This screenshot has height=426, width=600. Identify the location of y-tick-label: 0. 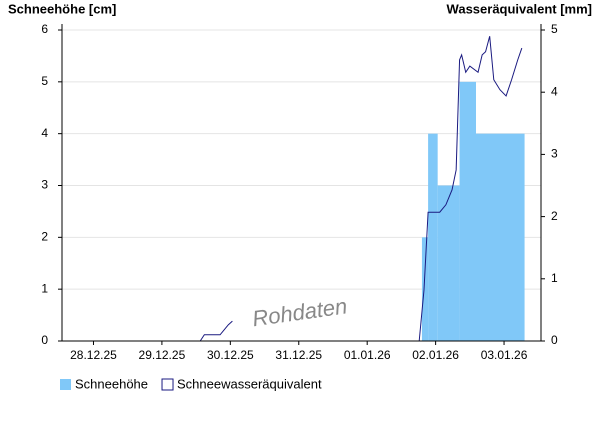
(44, 340).